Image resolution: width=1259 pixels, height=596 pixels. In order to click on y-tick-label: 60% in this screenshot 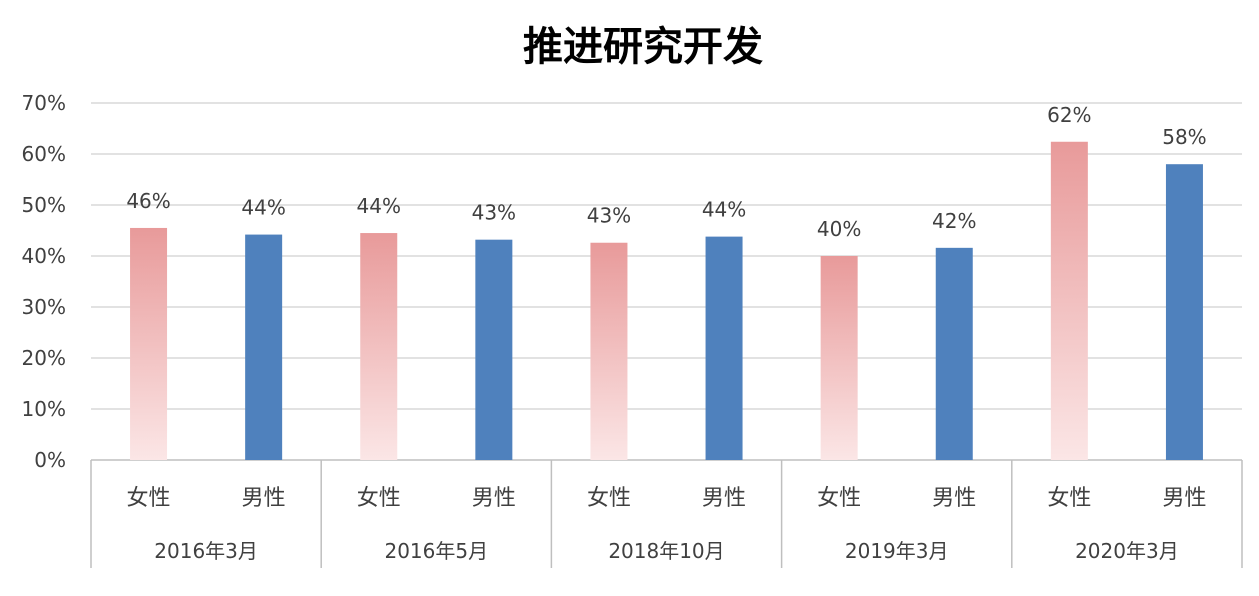, I will do `click(44, 154)`.